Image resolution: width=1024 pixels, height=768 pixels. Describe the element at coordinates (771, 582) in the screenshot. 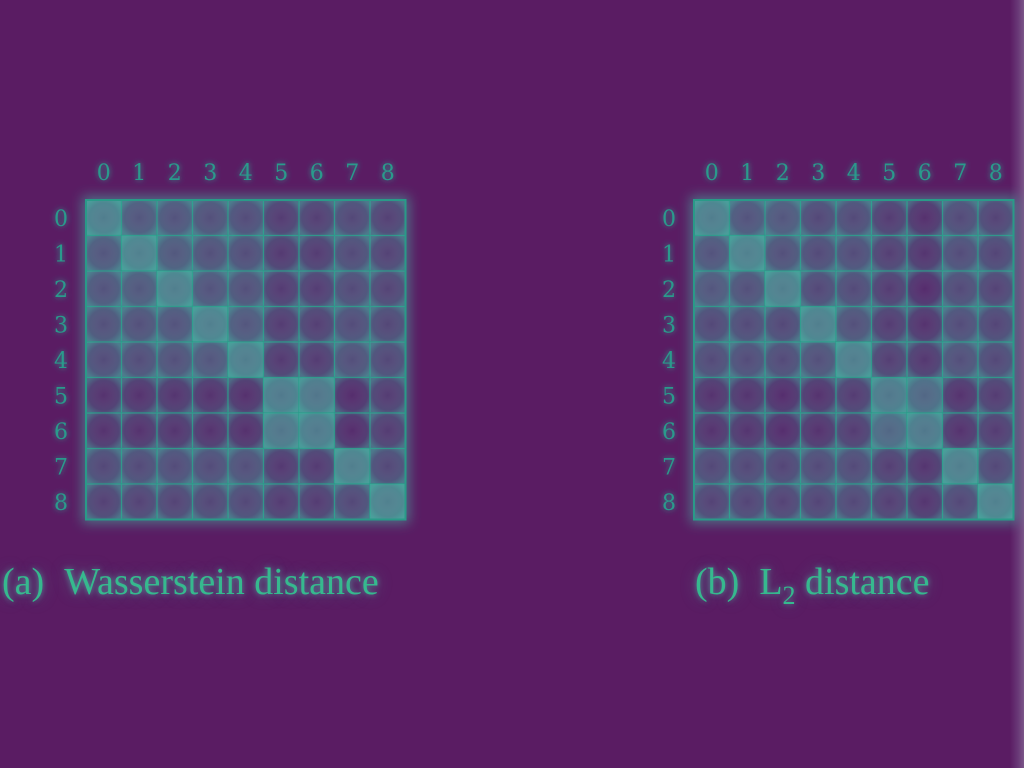

I see `caption-b-text: L` at that location.